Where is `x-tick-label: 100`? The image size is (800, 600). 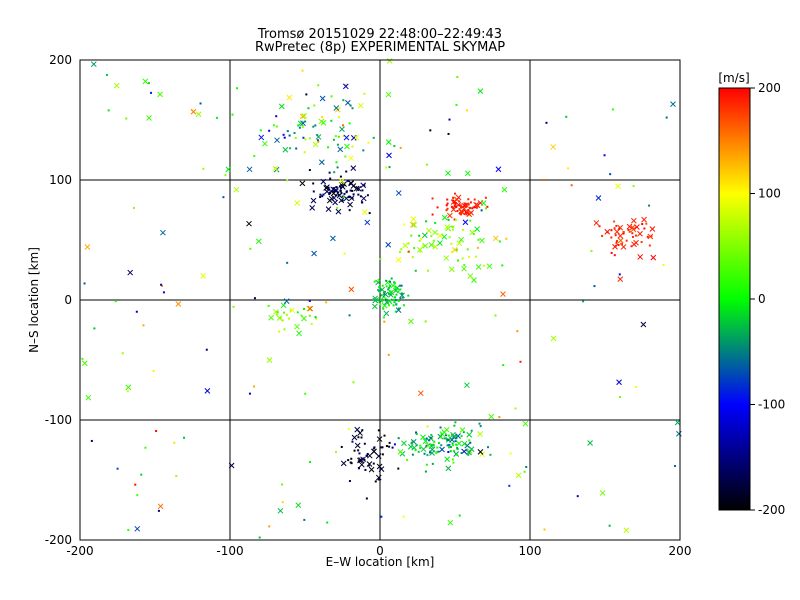
x-tick-label: 100 is located at coordinates (530, 551).